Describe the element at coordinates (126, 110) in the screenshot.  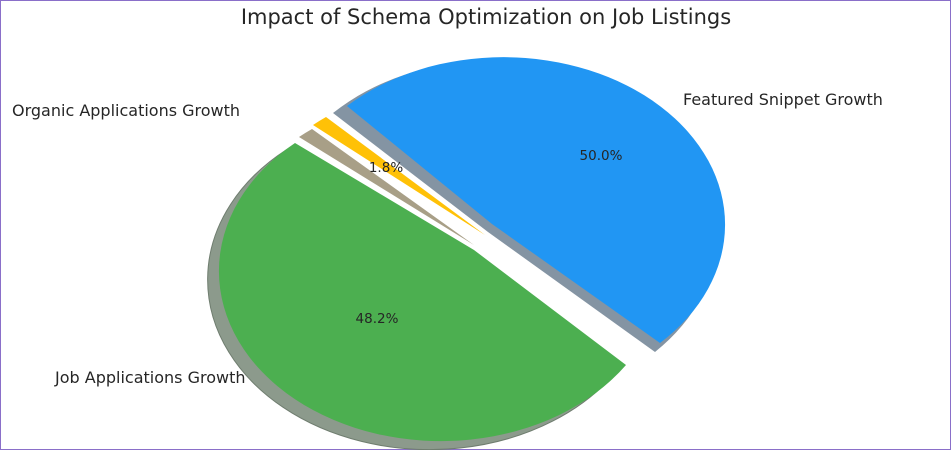
I see `label-organic-applications-growth: Organic Applications Growth` at that location.